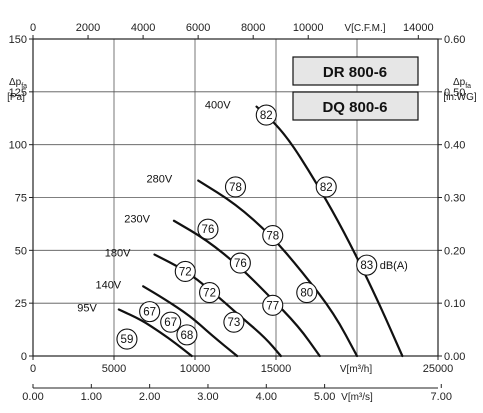 The height and width of the screenshot is (413, 483). Describe the element at coordinates (355, 88) in the screenshot. I see `model-boxes: DR 800-6 DQ 800-6` at that location.